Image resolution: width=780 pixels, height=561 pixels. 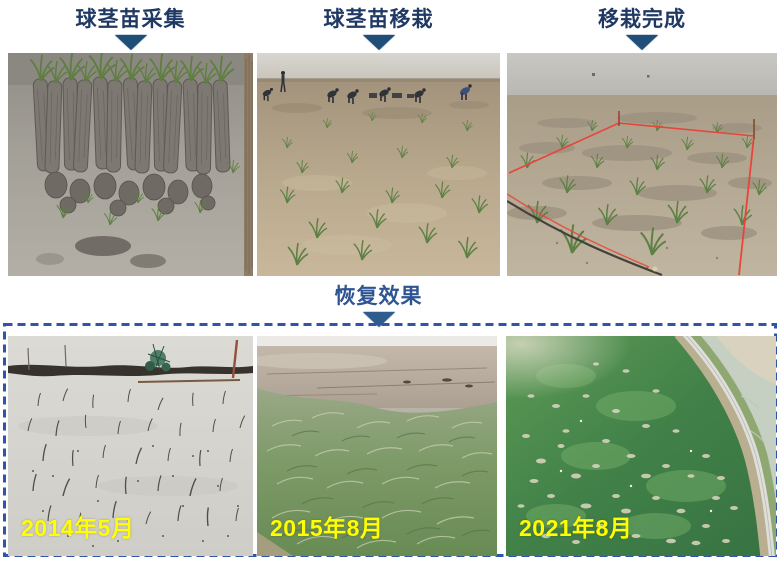 I want to click on workflow-step-transplanting: 球茎苗移栽, so click(x=378, y=141).